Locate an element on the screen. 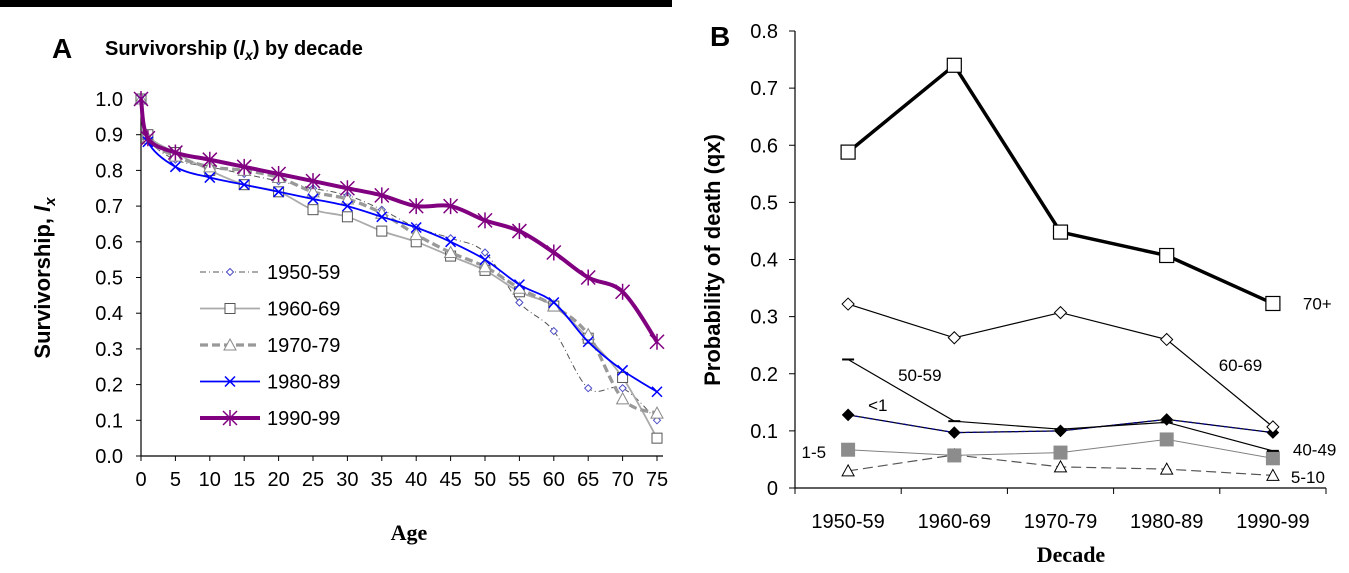  panel-a-y-tick-label: 0.9 is located at coordinates (109, 136).